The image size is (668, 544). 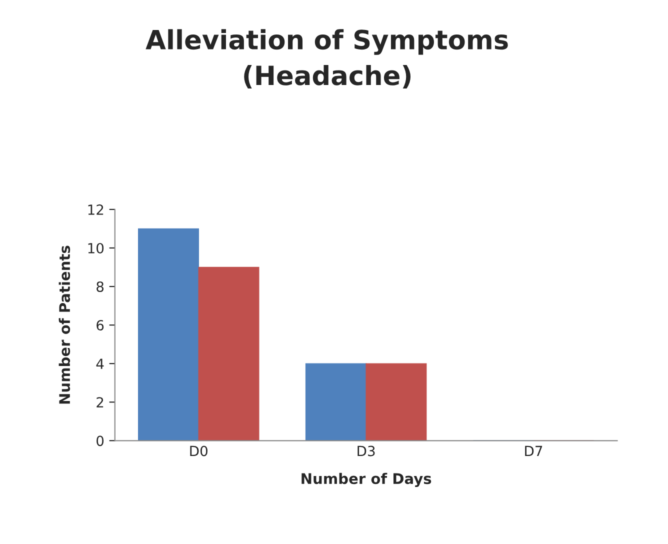 I want to click on y-tick-label: 0, so click(x=100, y=441).